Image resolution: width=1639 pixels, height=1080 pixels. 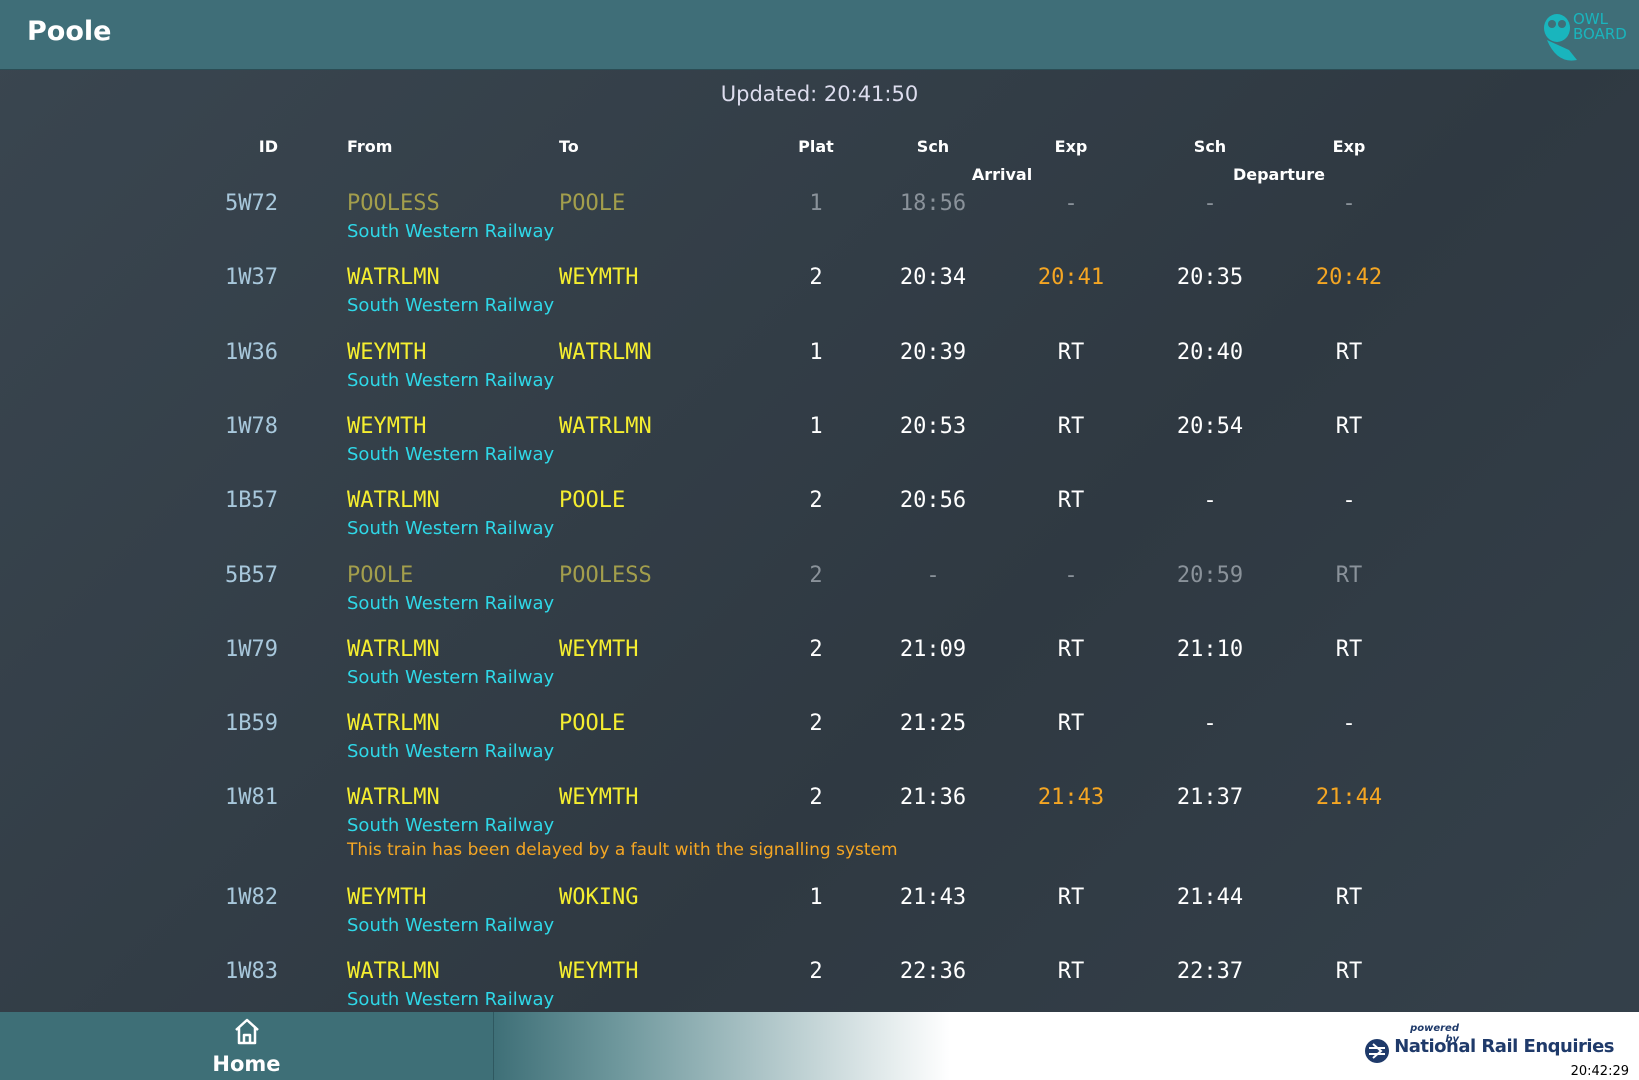 What do you see at coordinates (393, 203) in the screenshot?
I see `cell-from: POOLESS` at bounding box center [393, 203].